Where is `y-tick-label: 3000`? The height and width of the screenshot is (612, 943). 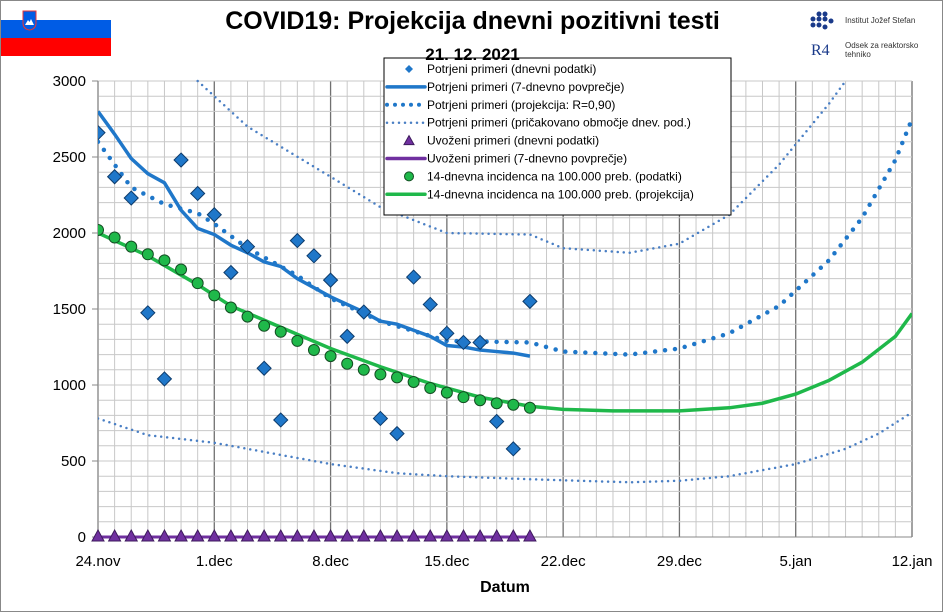 y-tick-label: 3000 is located at coordinates (69, 81).